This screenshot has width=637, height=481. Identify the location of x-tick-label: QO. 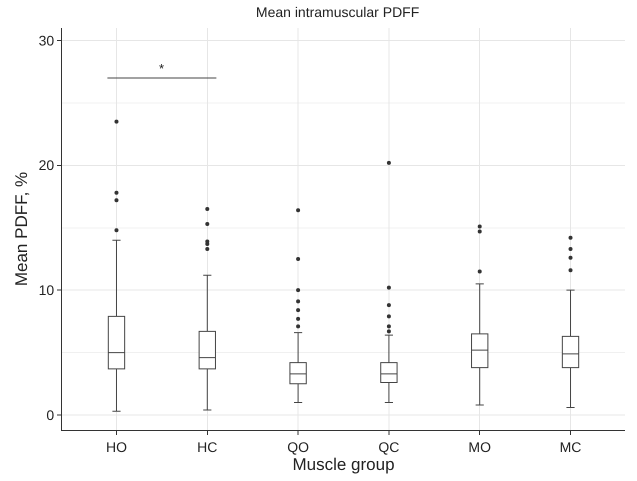
(298, 446).